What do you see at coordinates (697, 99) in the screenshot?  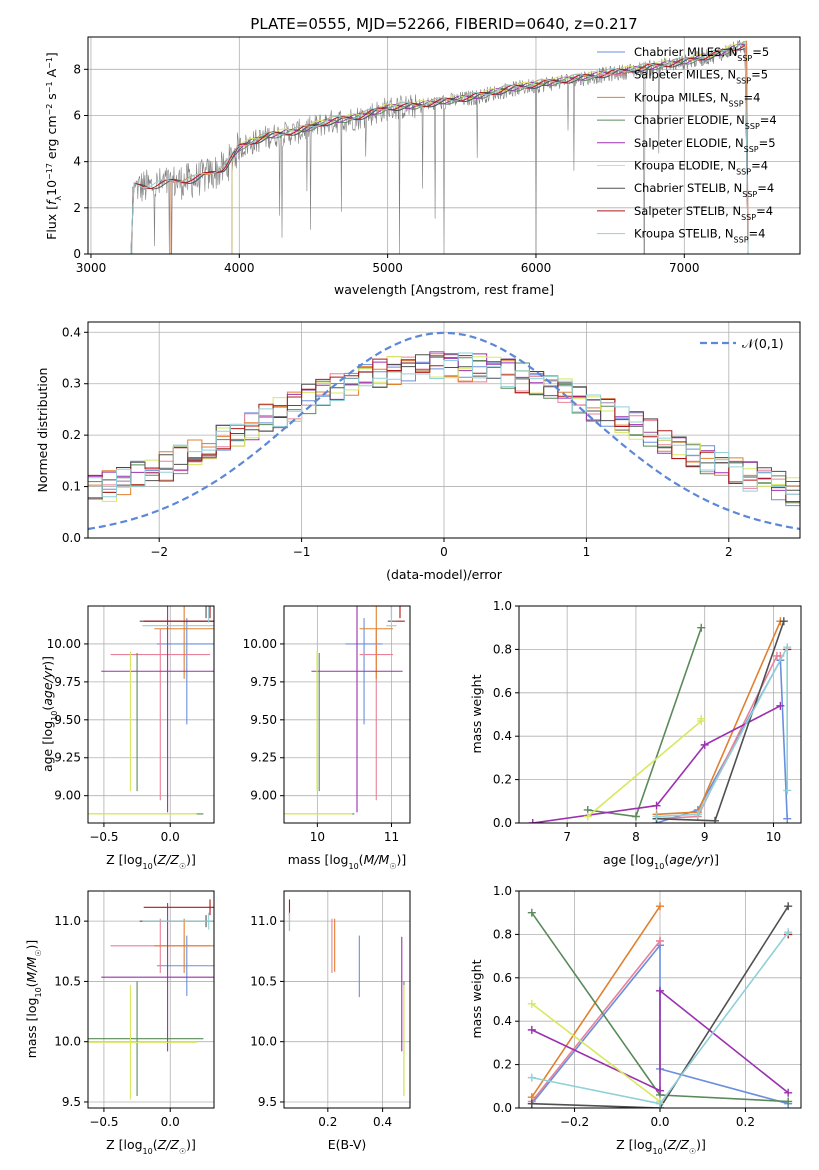 I see `legend-entry: Kroupa MILES, NSSP=4` at bounding box center [697, 99].